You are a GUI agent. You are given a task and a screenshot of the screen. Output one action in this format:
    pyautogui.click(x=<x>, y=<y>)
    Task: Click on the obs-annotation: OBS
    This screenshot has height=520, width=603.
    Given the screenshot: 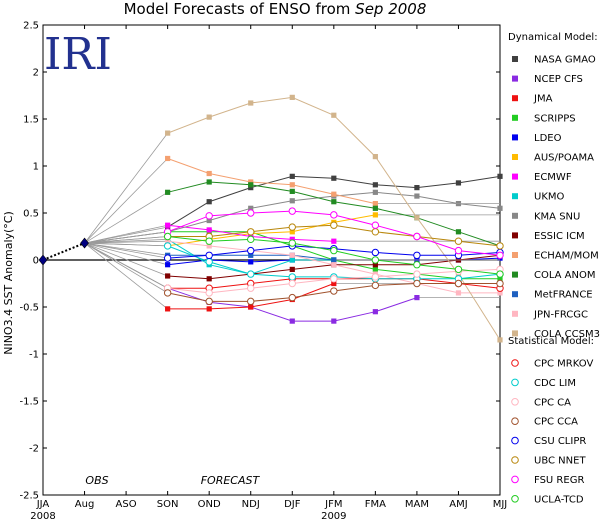 What is the action you would take?
    pyautogui.click(x=96, y=480)
    